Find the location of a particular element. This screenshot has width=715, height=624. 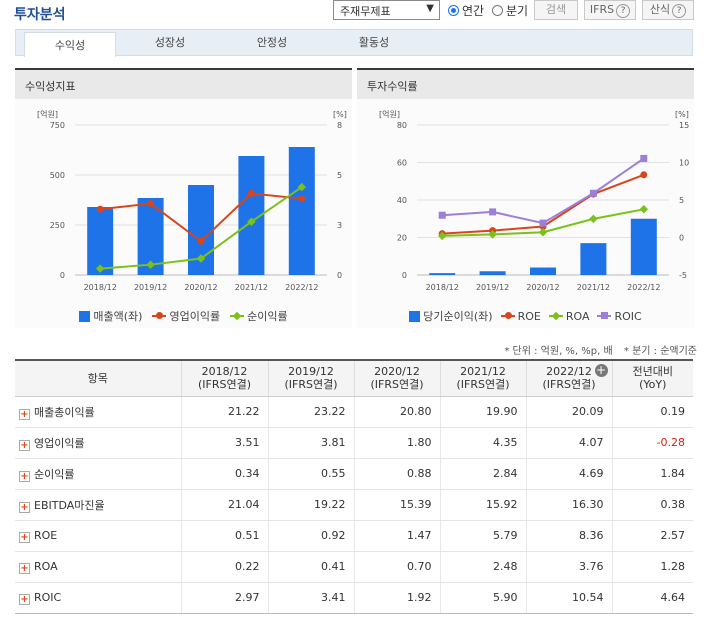

series-line is located at coordinates (543, 191).